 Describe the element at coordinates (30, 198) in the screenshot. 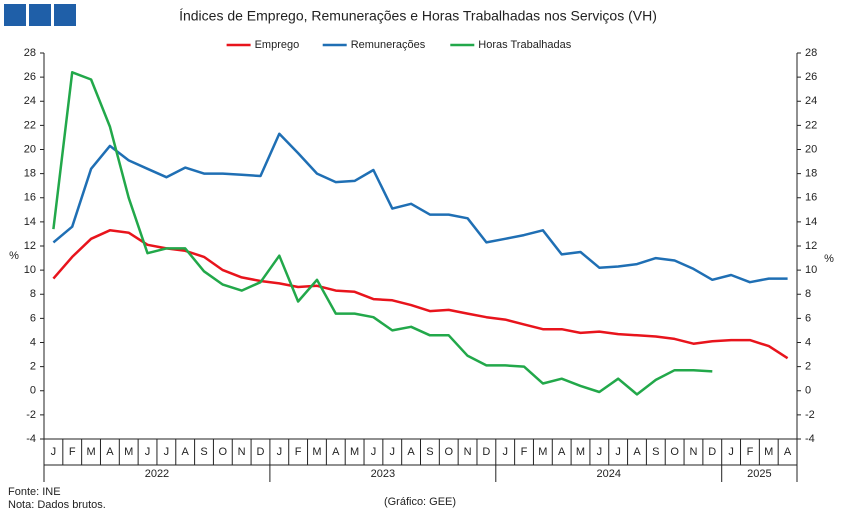

I see `y-tick-label: 16` at that location.